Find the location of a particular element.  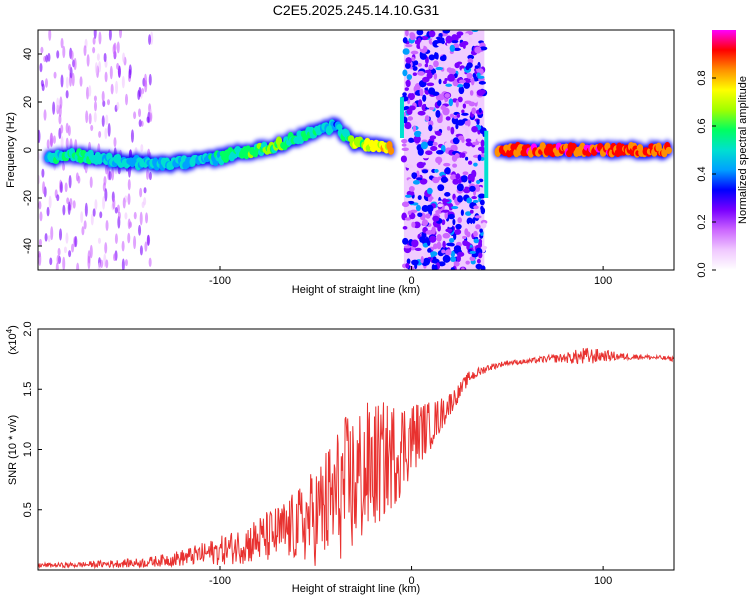

colorbar-tick-label: 0.6 is located at coordinates (702, 125).